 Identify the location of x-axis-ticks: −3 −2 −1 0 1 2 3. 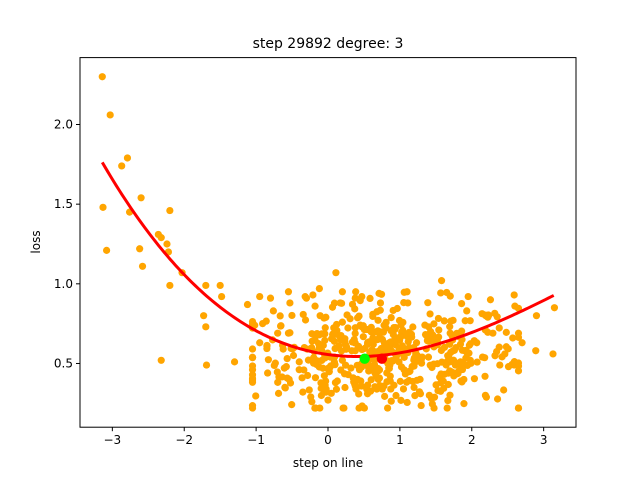
(325, 437).